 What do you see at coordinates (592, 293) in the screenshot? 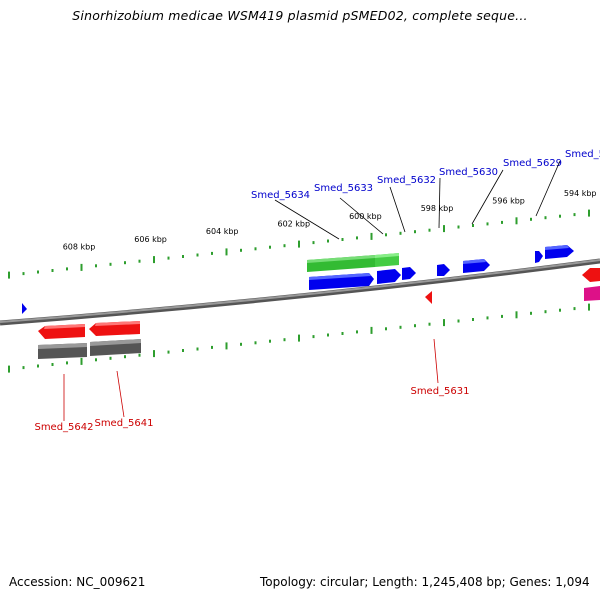
I see `other-feature` at bounding box center [592, 293].